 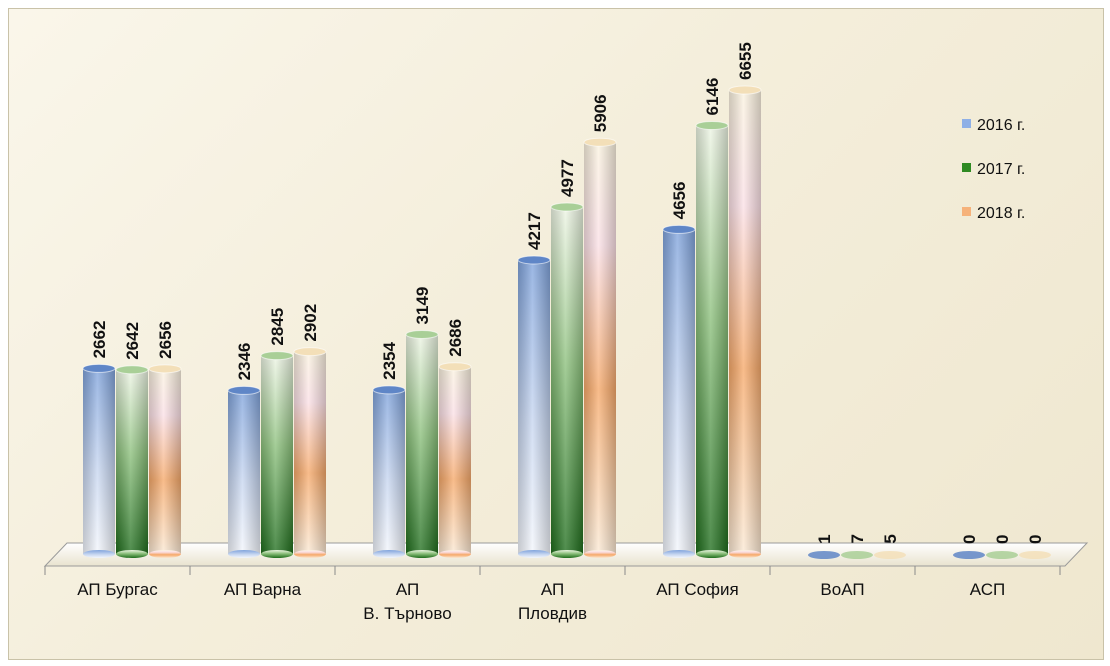 What do you see at coordinates (534, 231) in the screenshot?
I see `value-label: 4217` at bounding box center [534, 231].